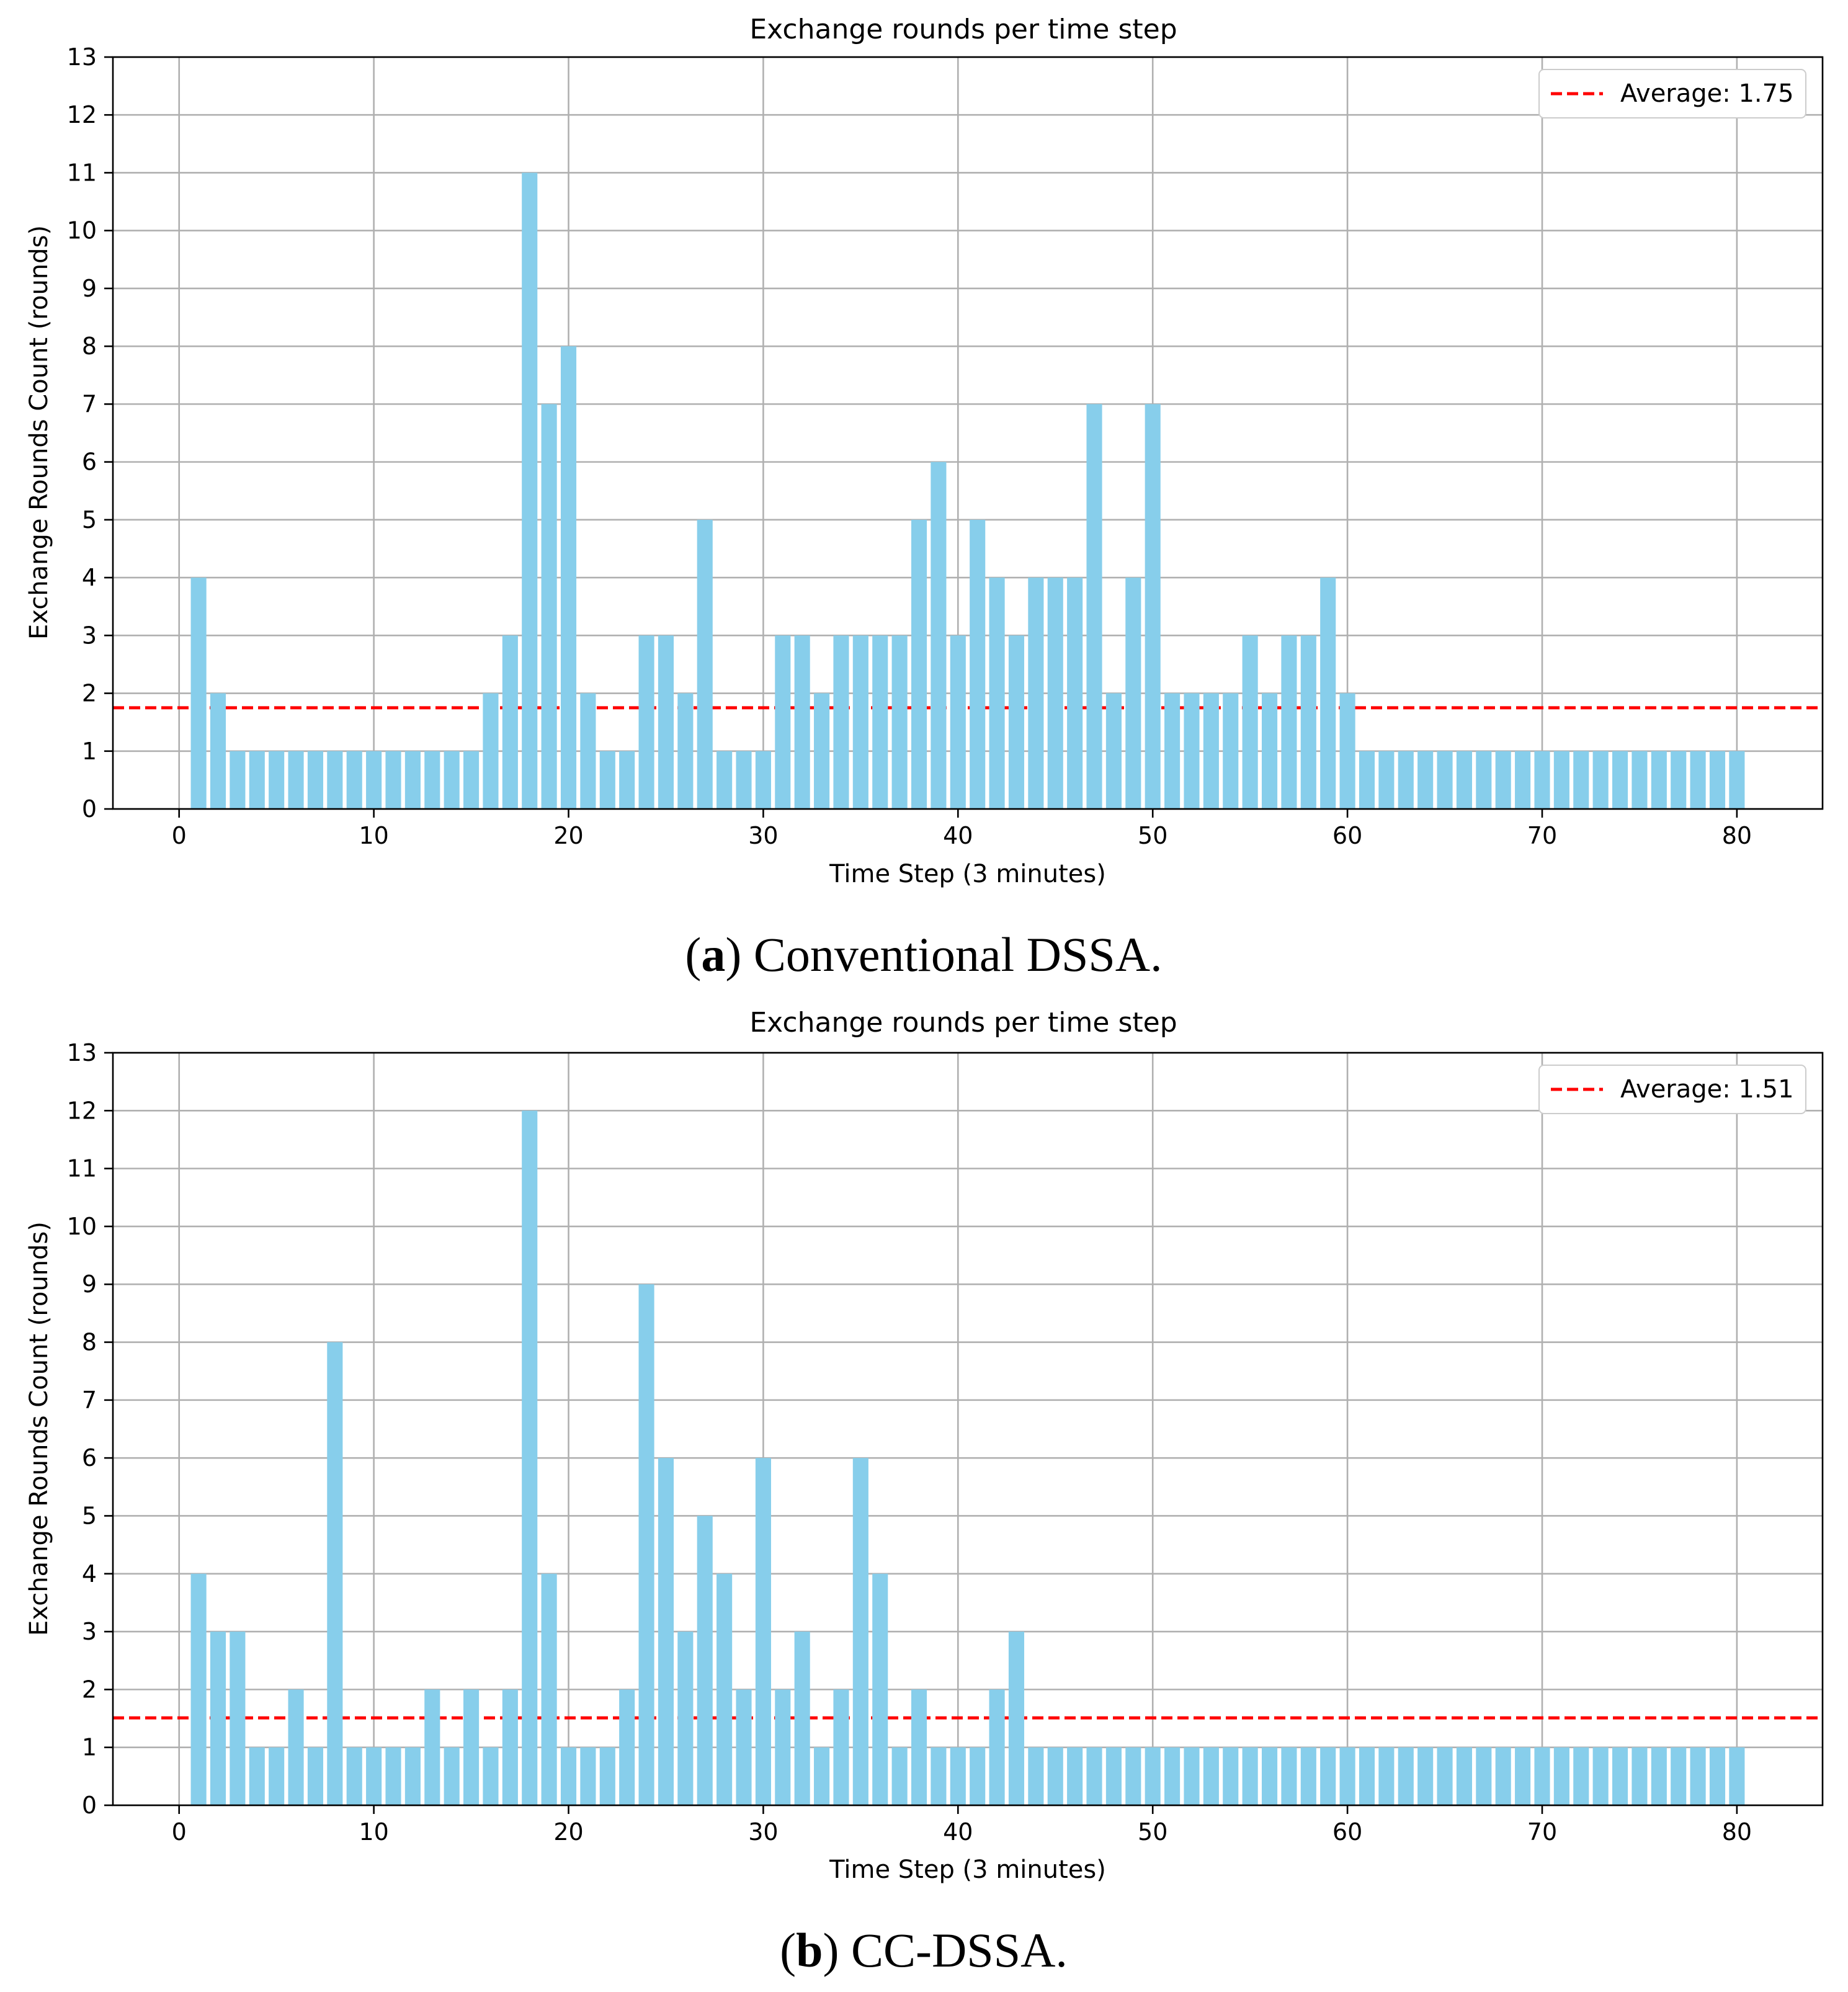  Describe the element at coordinates (89, 1516) in the screenshot. I see `y-tick-label: 5` at that location.